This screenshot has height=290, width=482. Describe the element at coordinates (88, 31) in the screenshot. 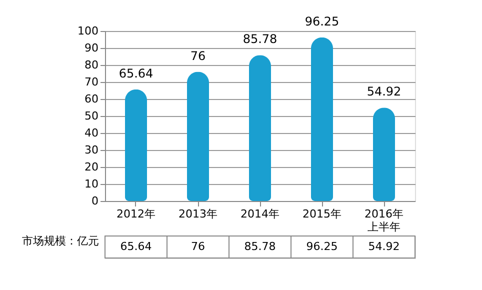

I see `y-tick-label: 100` at that location.